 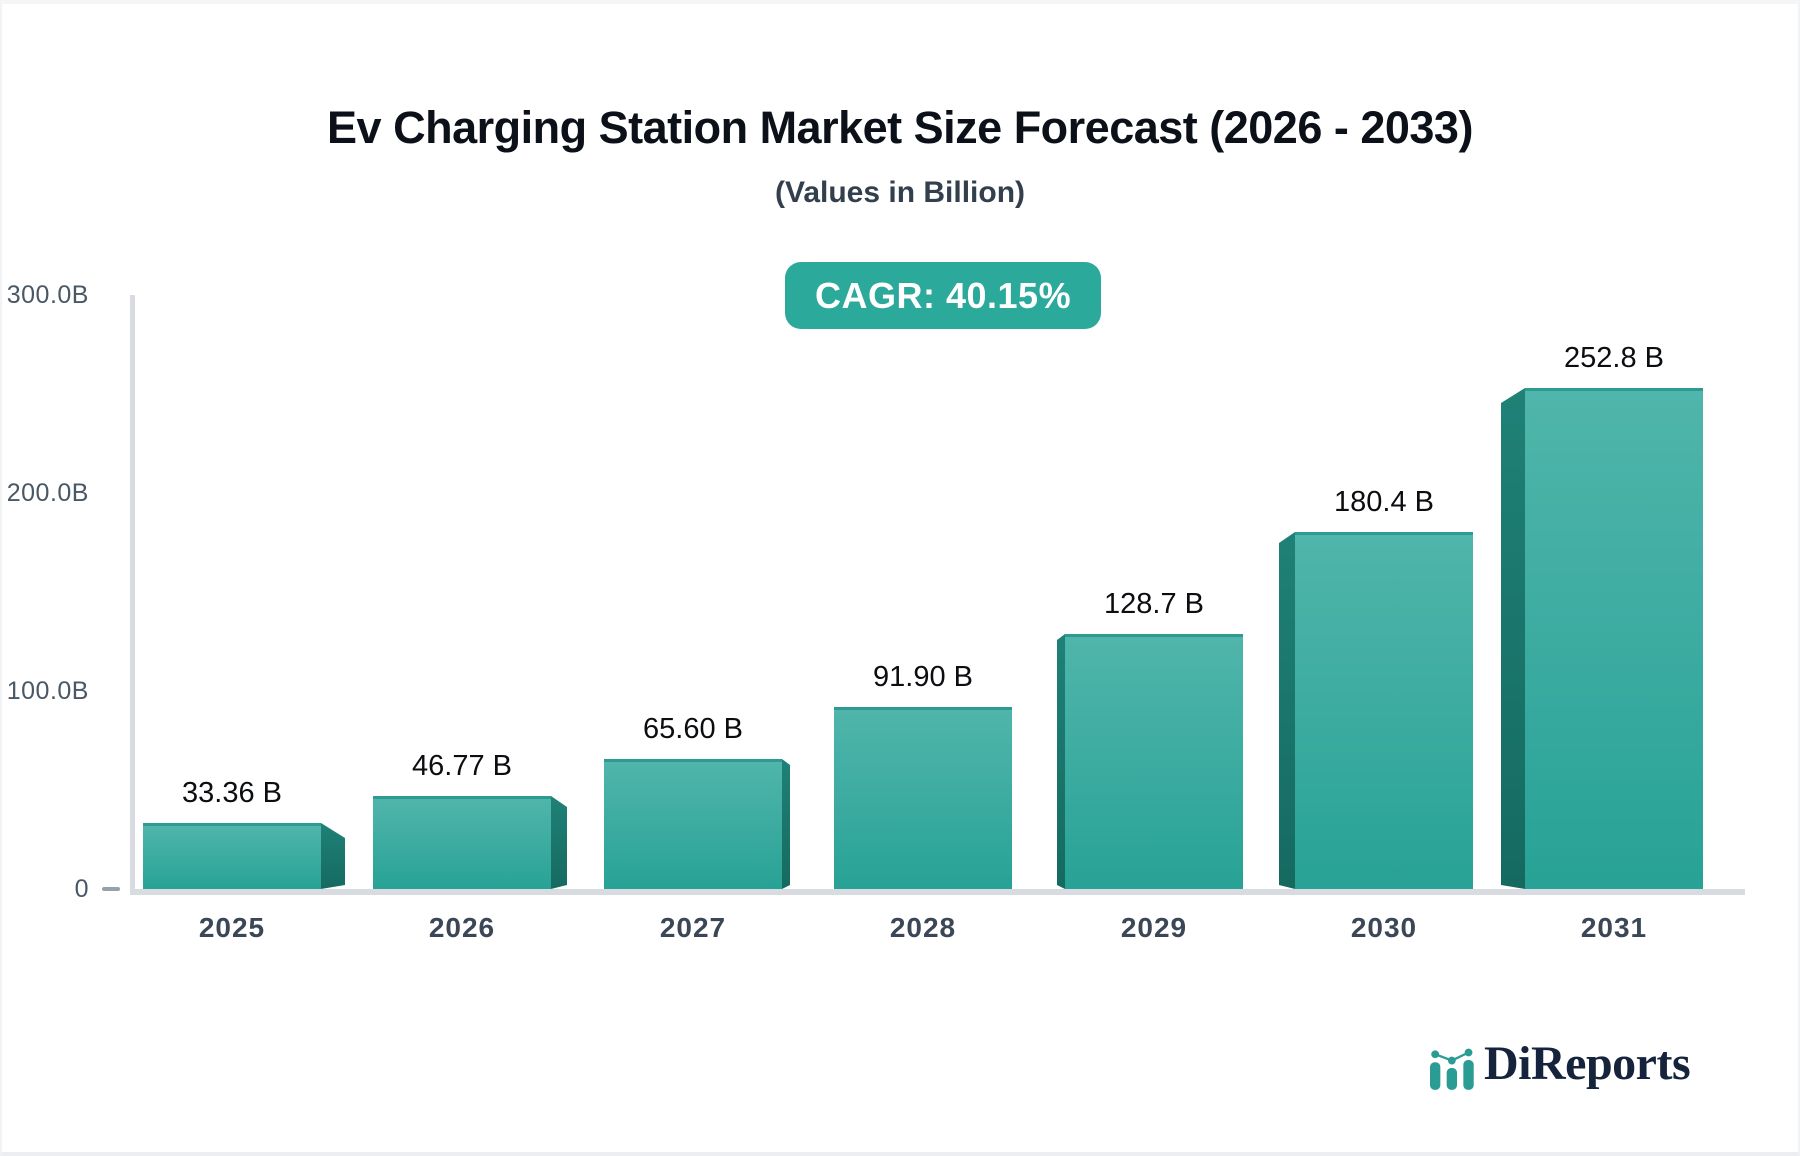 What do you see at coordinates (923, 677) in the screenshot?
I see `bar-value-label: 91.90 B` at bounding box center [923, 677].